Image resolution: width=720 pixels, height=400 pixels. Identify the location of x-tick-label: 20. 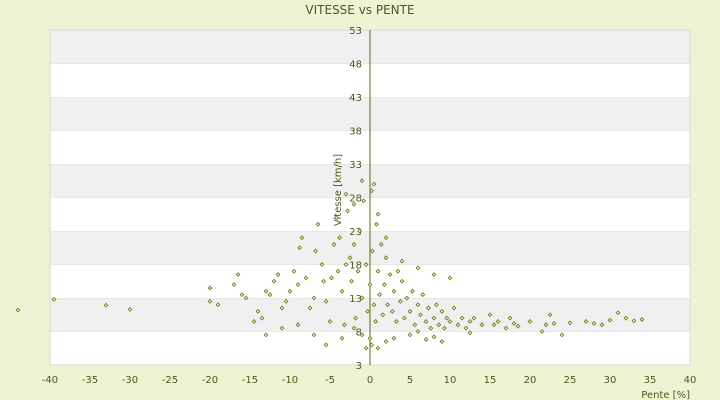
(530, 380).